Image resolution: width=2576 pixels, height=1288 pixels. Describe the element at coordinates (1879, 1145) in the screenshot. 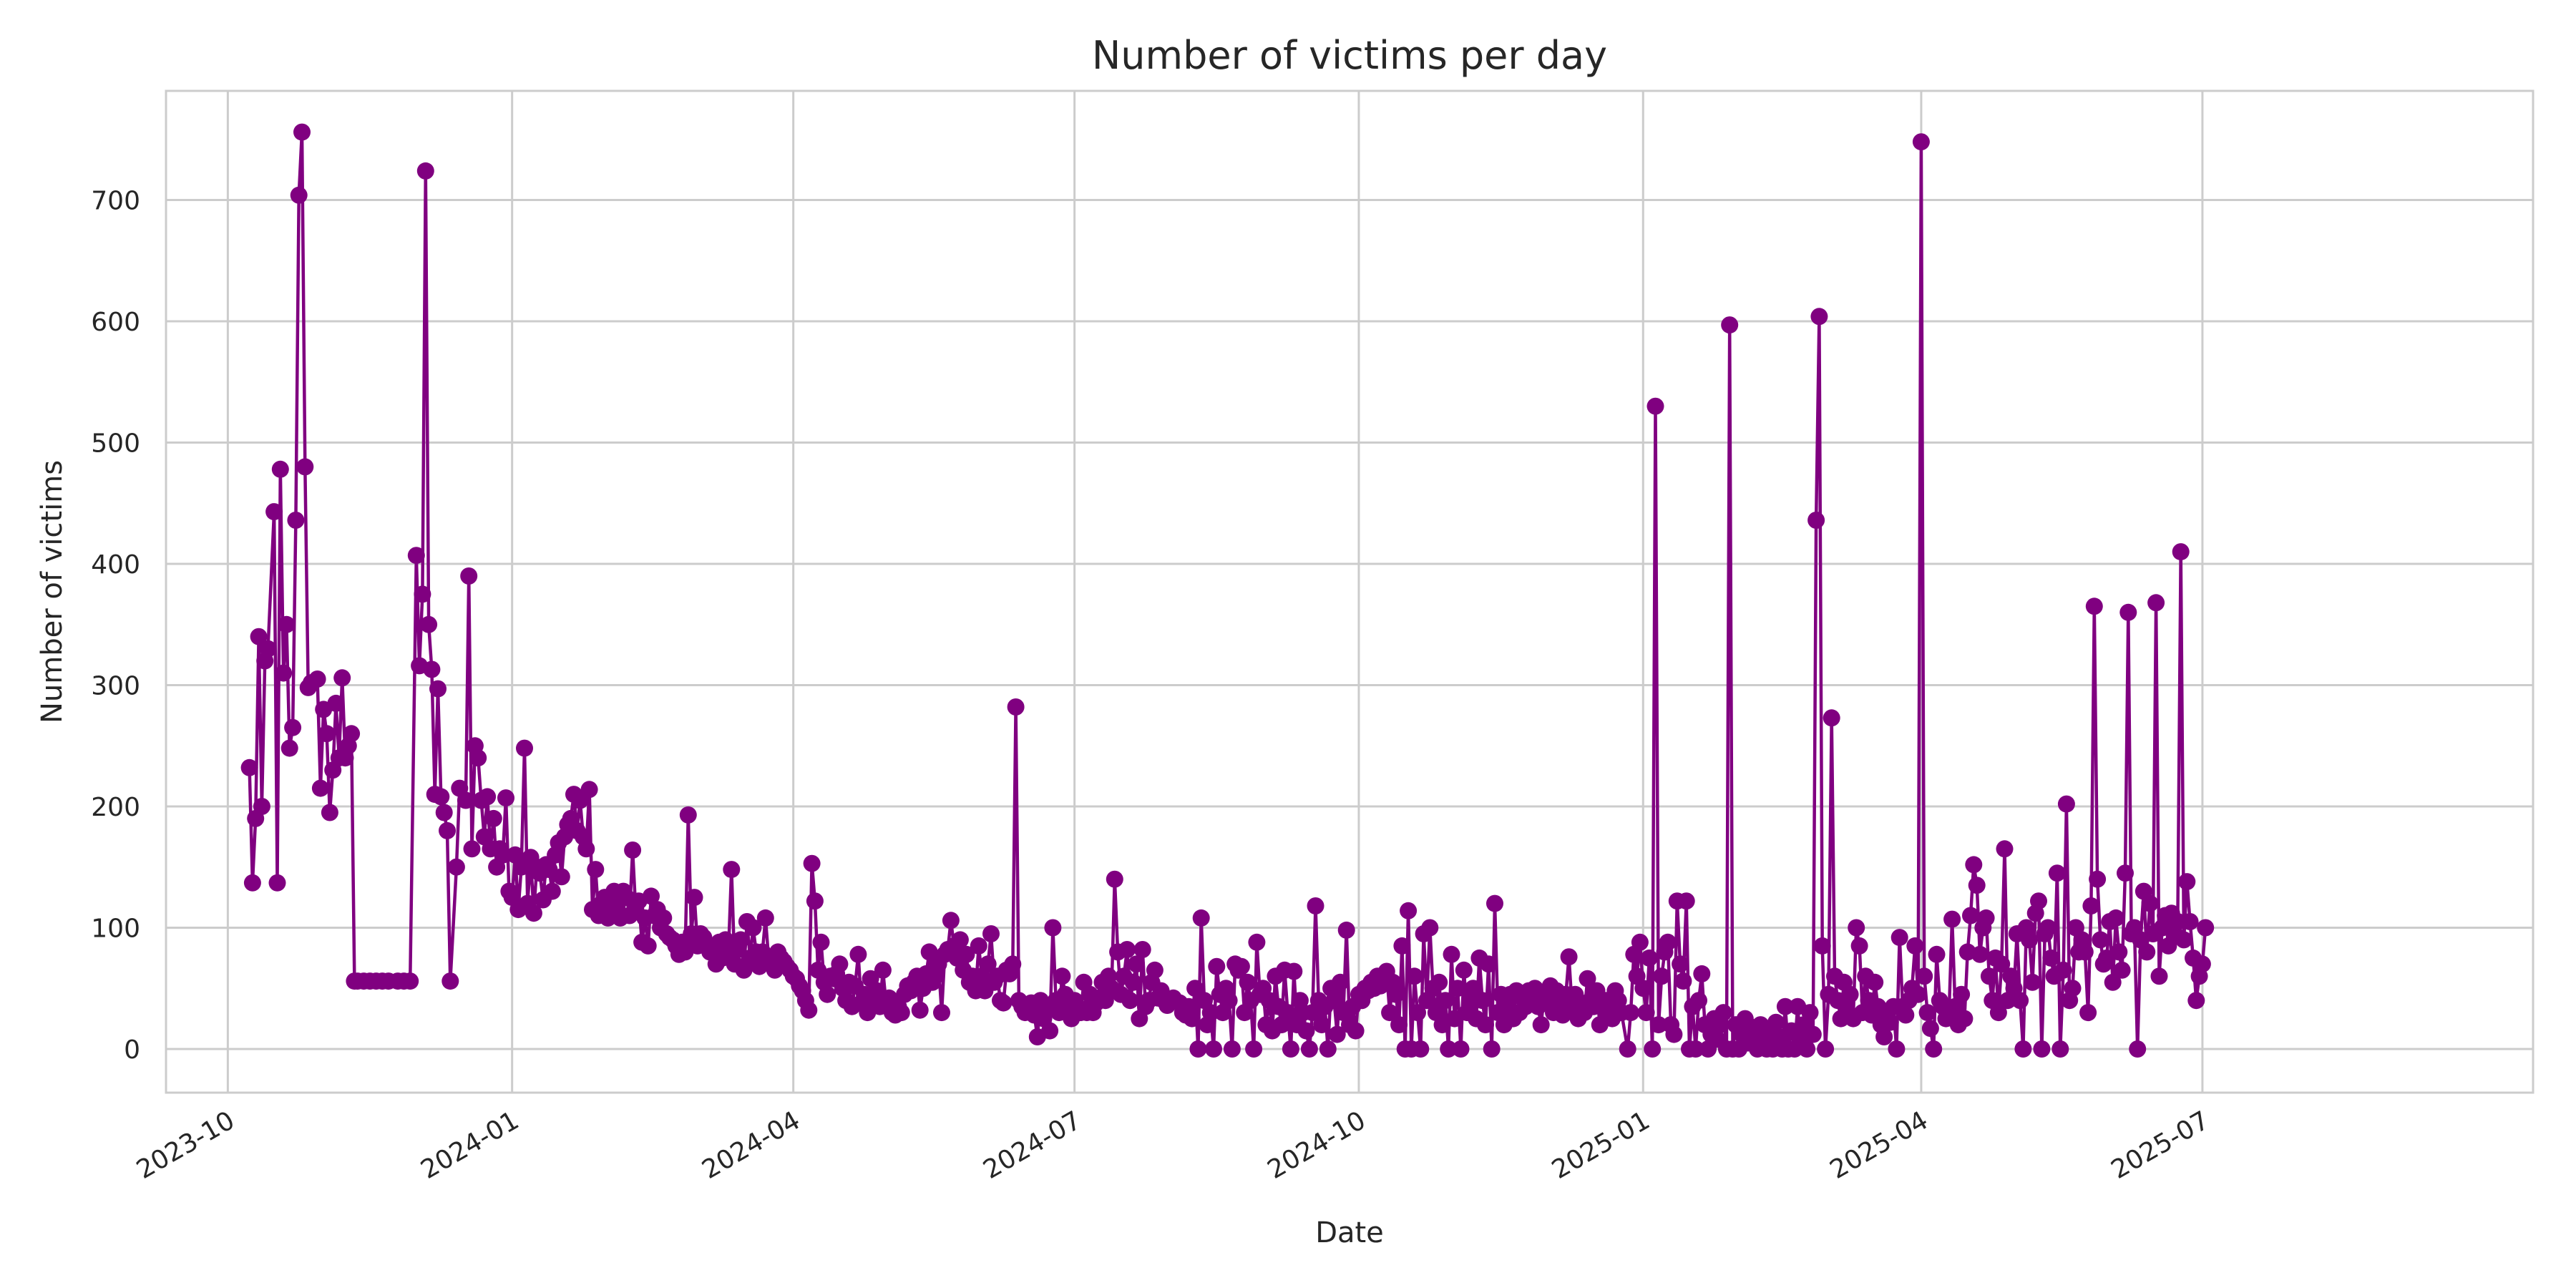

I see `x-tick-label: 2025-04` at that location.